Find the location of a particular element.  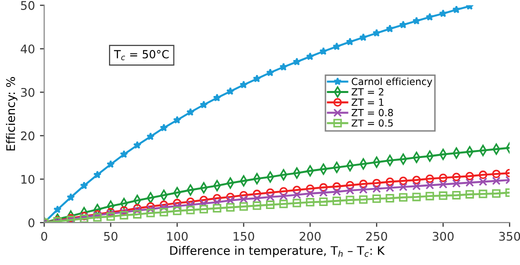

y-axis-title: Efficiency: % is located at coordinates (12, 113).